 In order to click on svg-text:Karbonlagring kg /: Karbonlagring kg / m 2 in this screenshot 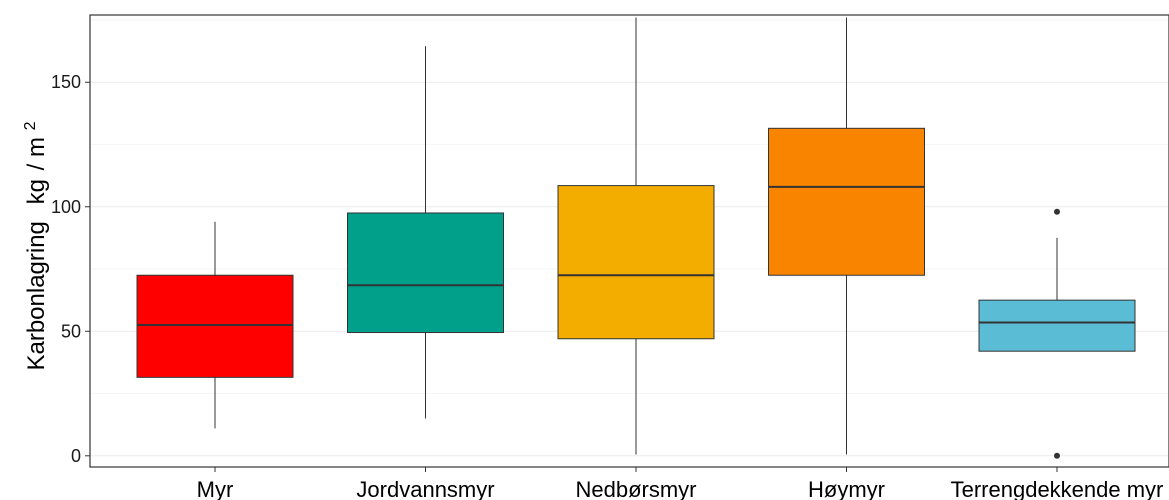, I will do `click(36, 245)`.